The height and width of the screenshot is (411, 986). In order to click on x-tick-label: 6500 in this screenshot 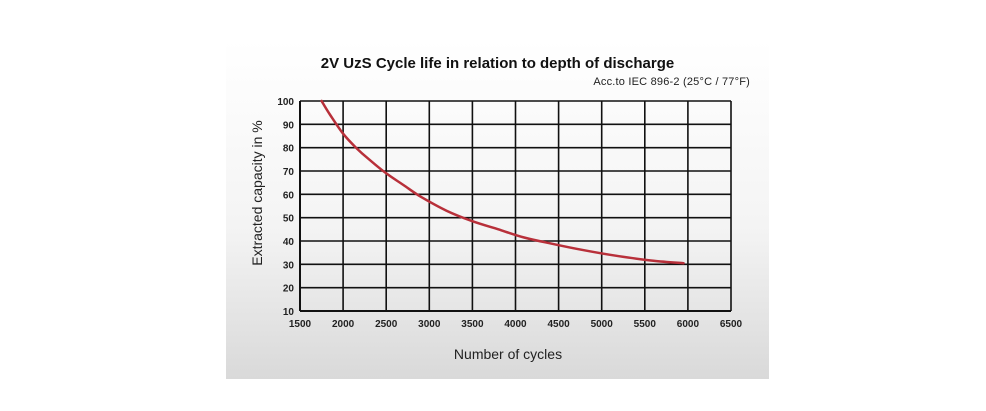, I will do `click(731, 324)`.